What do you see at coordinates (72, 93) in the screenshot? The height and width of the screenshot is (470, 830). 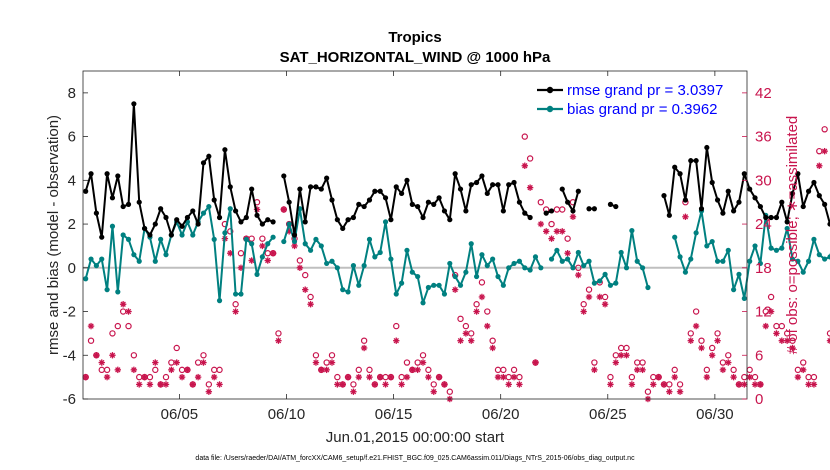 I see `y-tick-label: 8` at bounding box center [72, 93].